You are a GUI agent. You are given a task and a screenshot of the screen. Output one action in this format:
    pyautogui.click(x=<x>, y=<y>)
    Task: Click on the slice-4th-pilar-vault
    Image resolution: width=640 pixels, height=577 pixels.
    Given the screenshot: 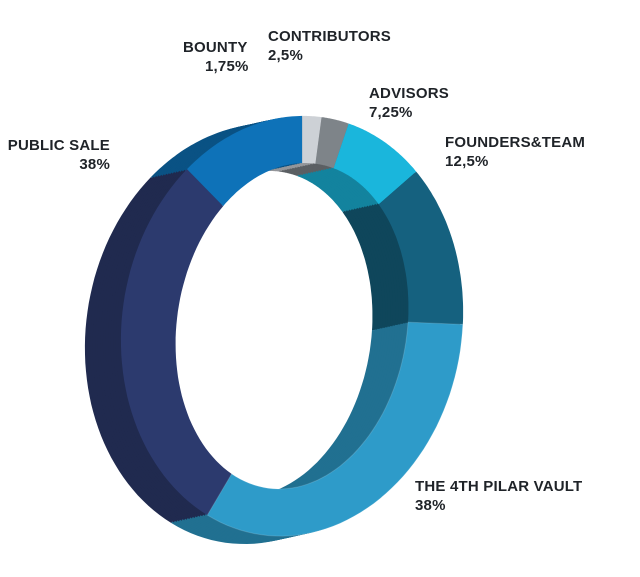 What is the action you would take?
    pyautogui.click(x=335, y=429)
    